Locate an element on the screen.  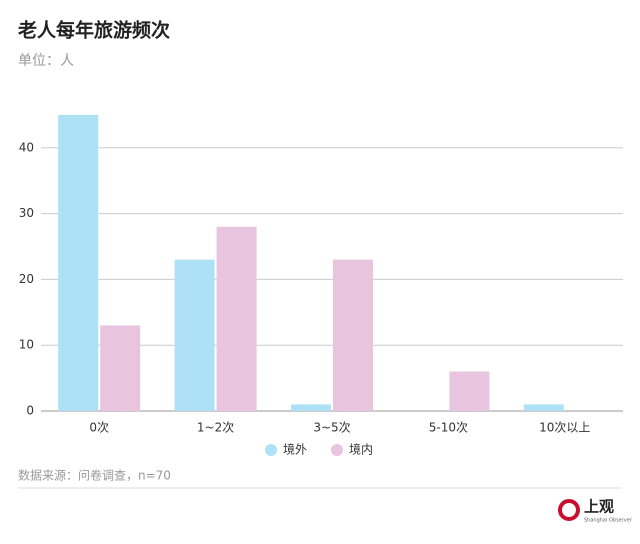
logo-sub: Shanghai Observer is located at coordinates (608, 521).